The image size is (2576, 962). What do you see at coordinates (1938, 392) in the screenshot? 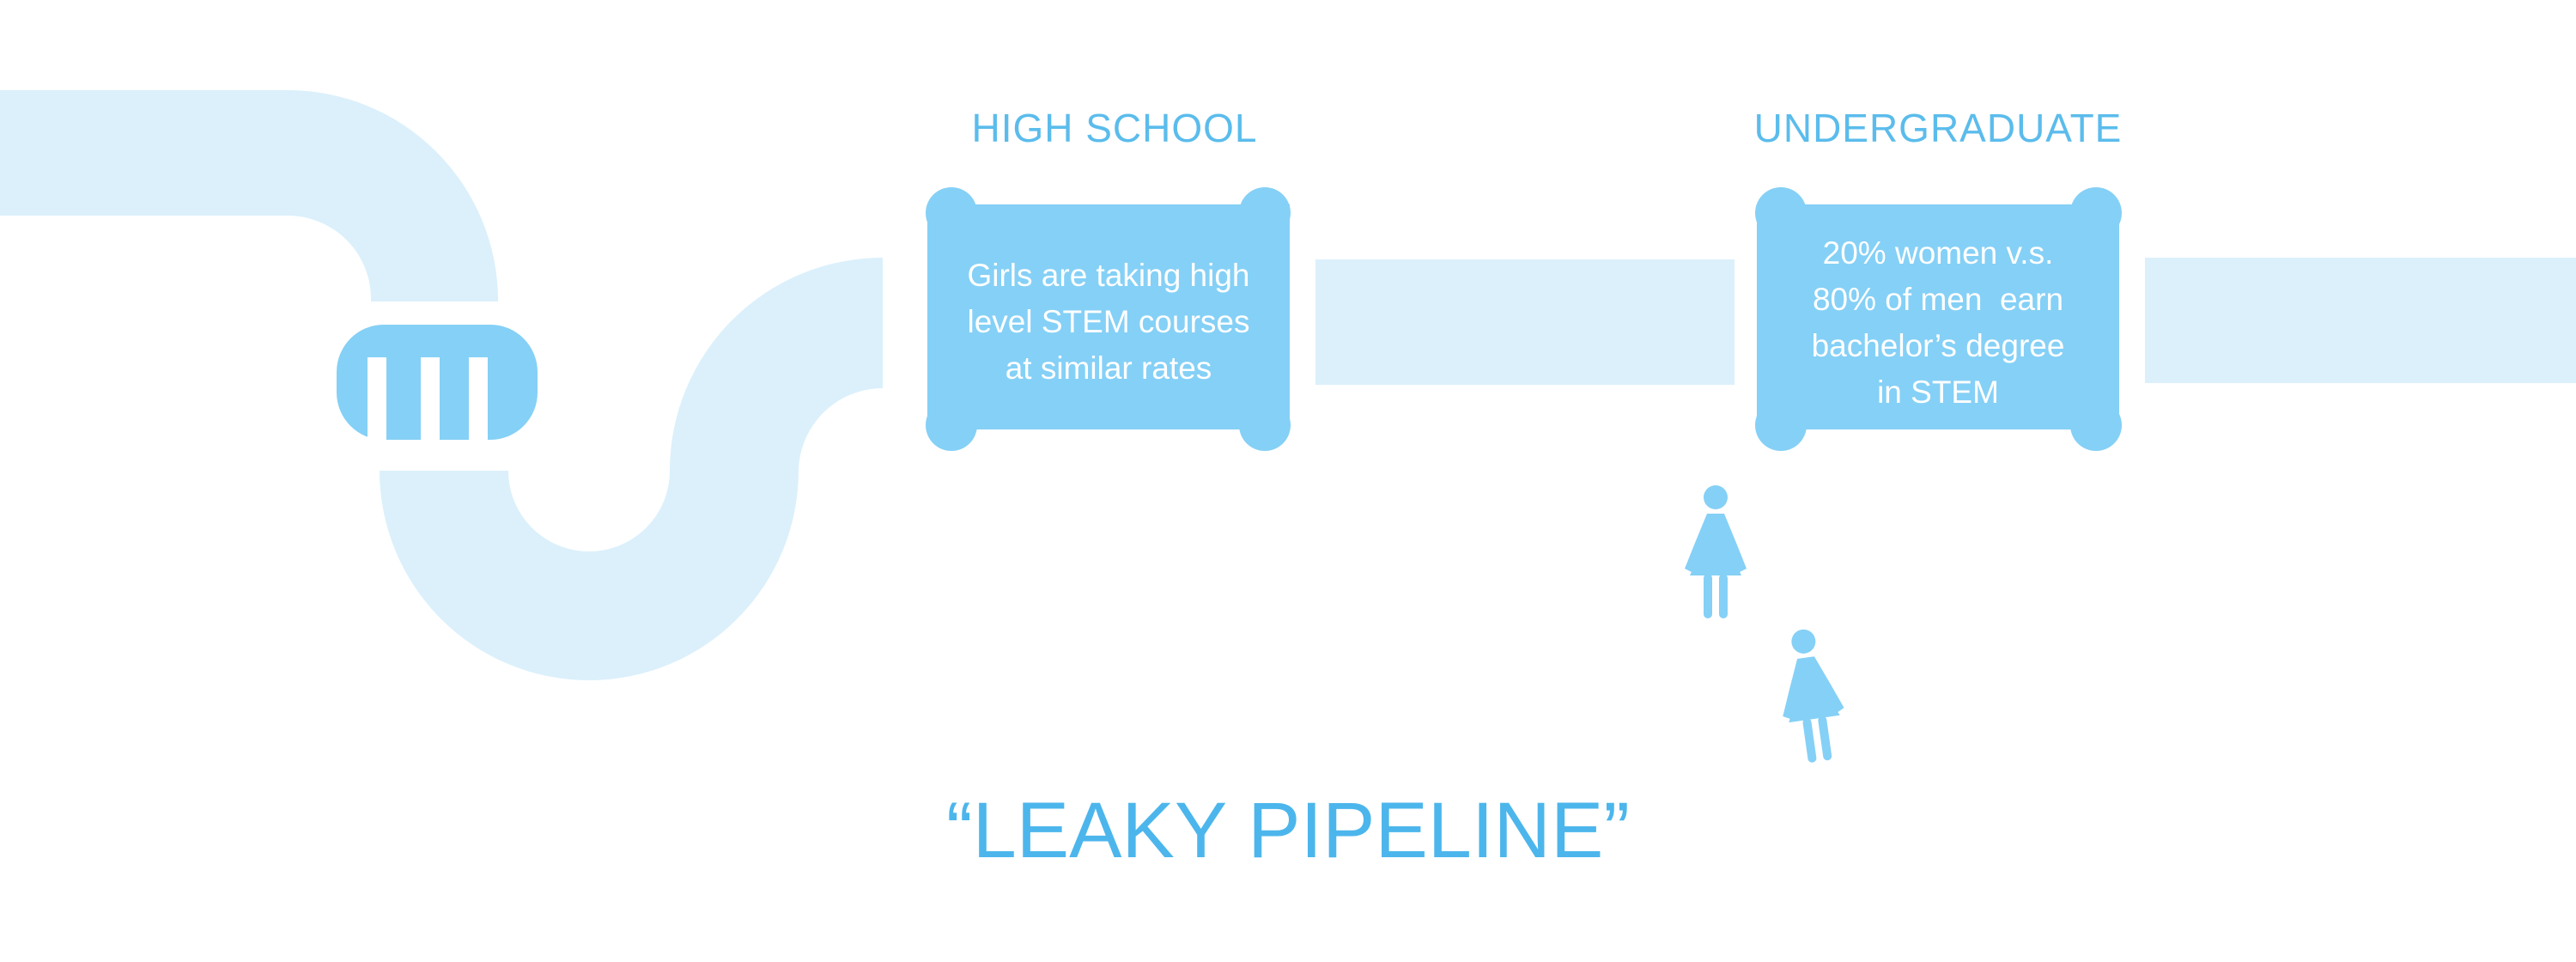
I see `undergraduate-line: in STEM` at bounding box center [1938, 392].